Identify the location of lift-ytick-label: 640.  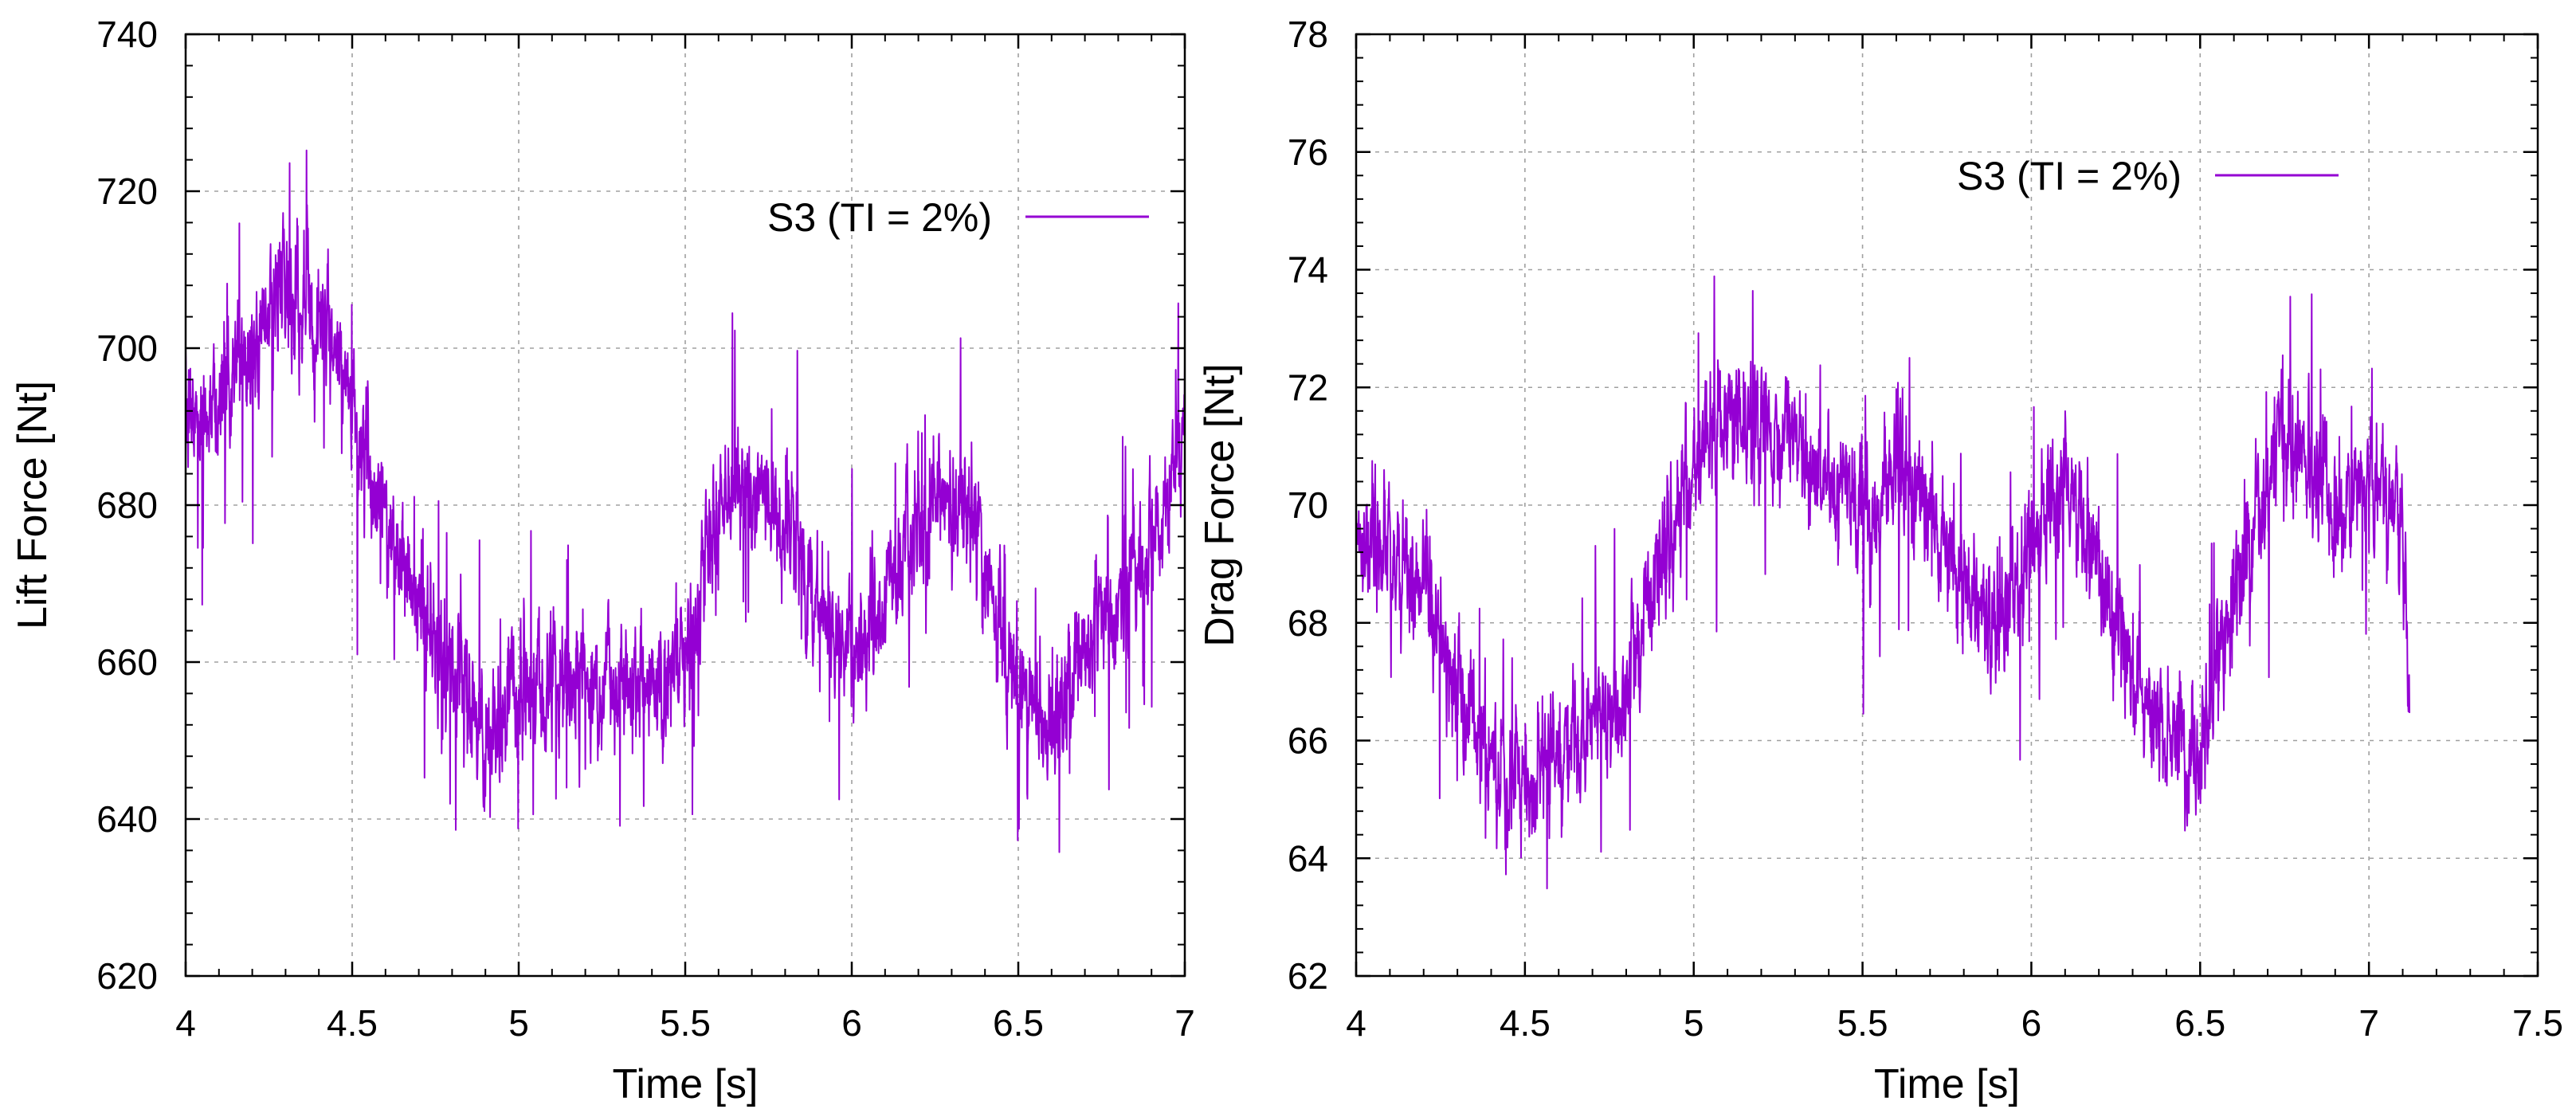
(127, 819).